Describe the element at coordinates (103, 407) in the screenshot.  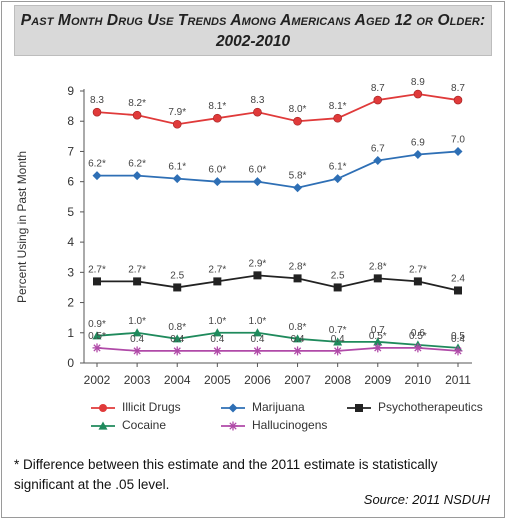
I see `legend-swatch-illicit-drugs` at that location.